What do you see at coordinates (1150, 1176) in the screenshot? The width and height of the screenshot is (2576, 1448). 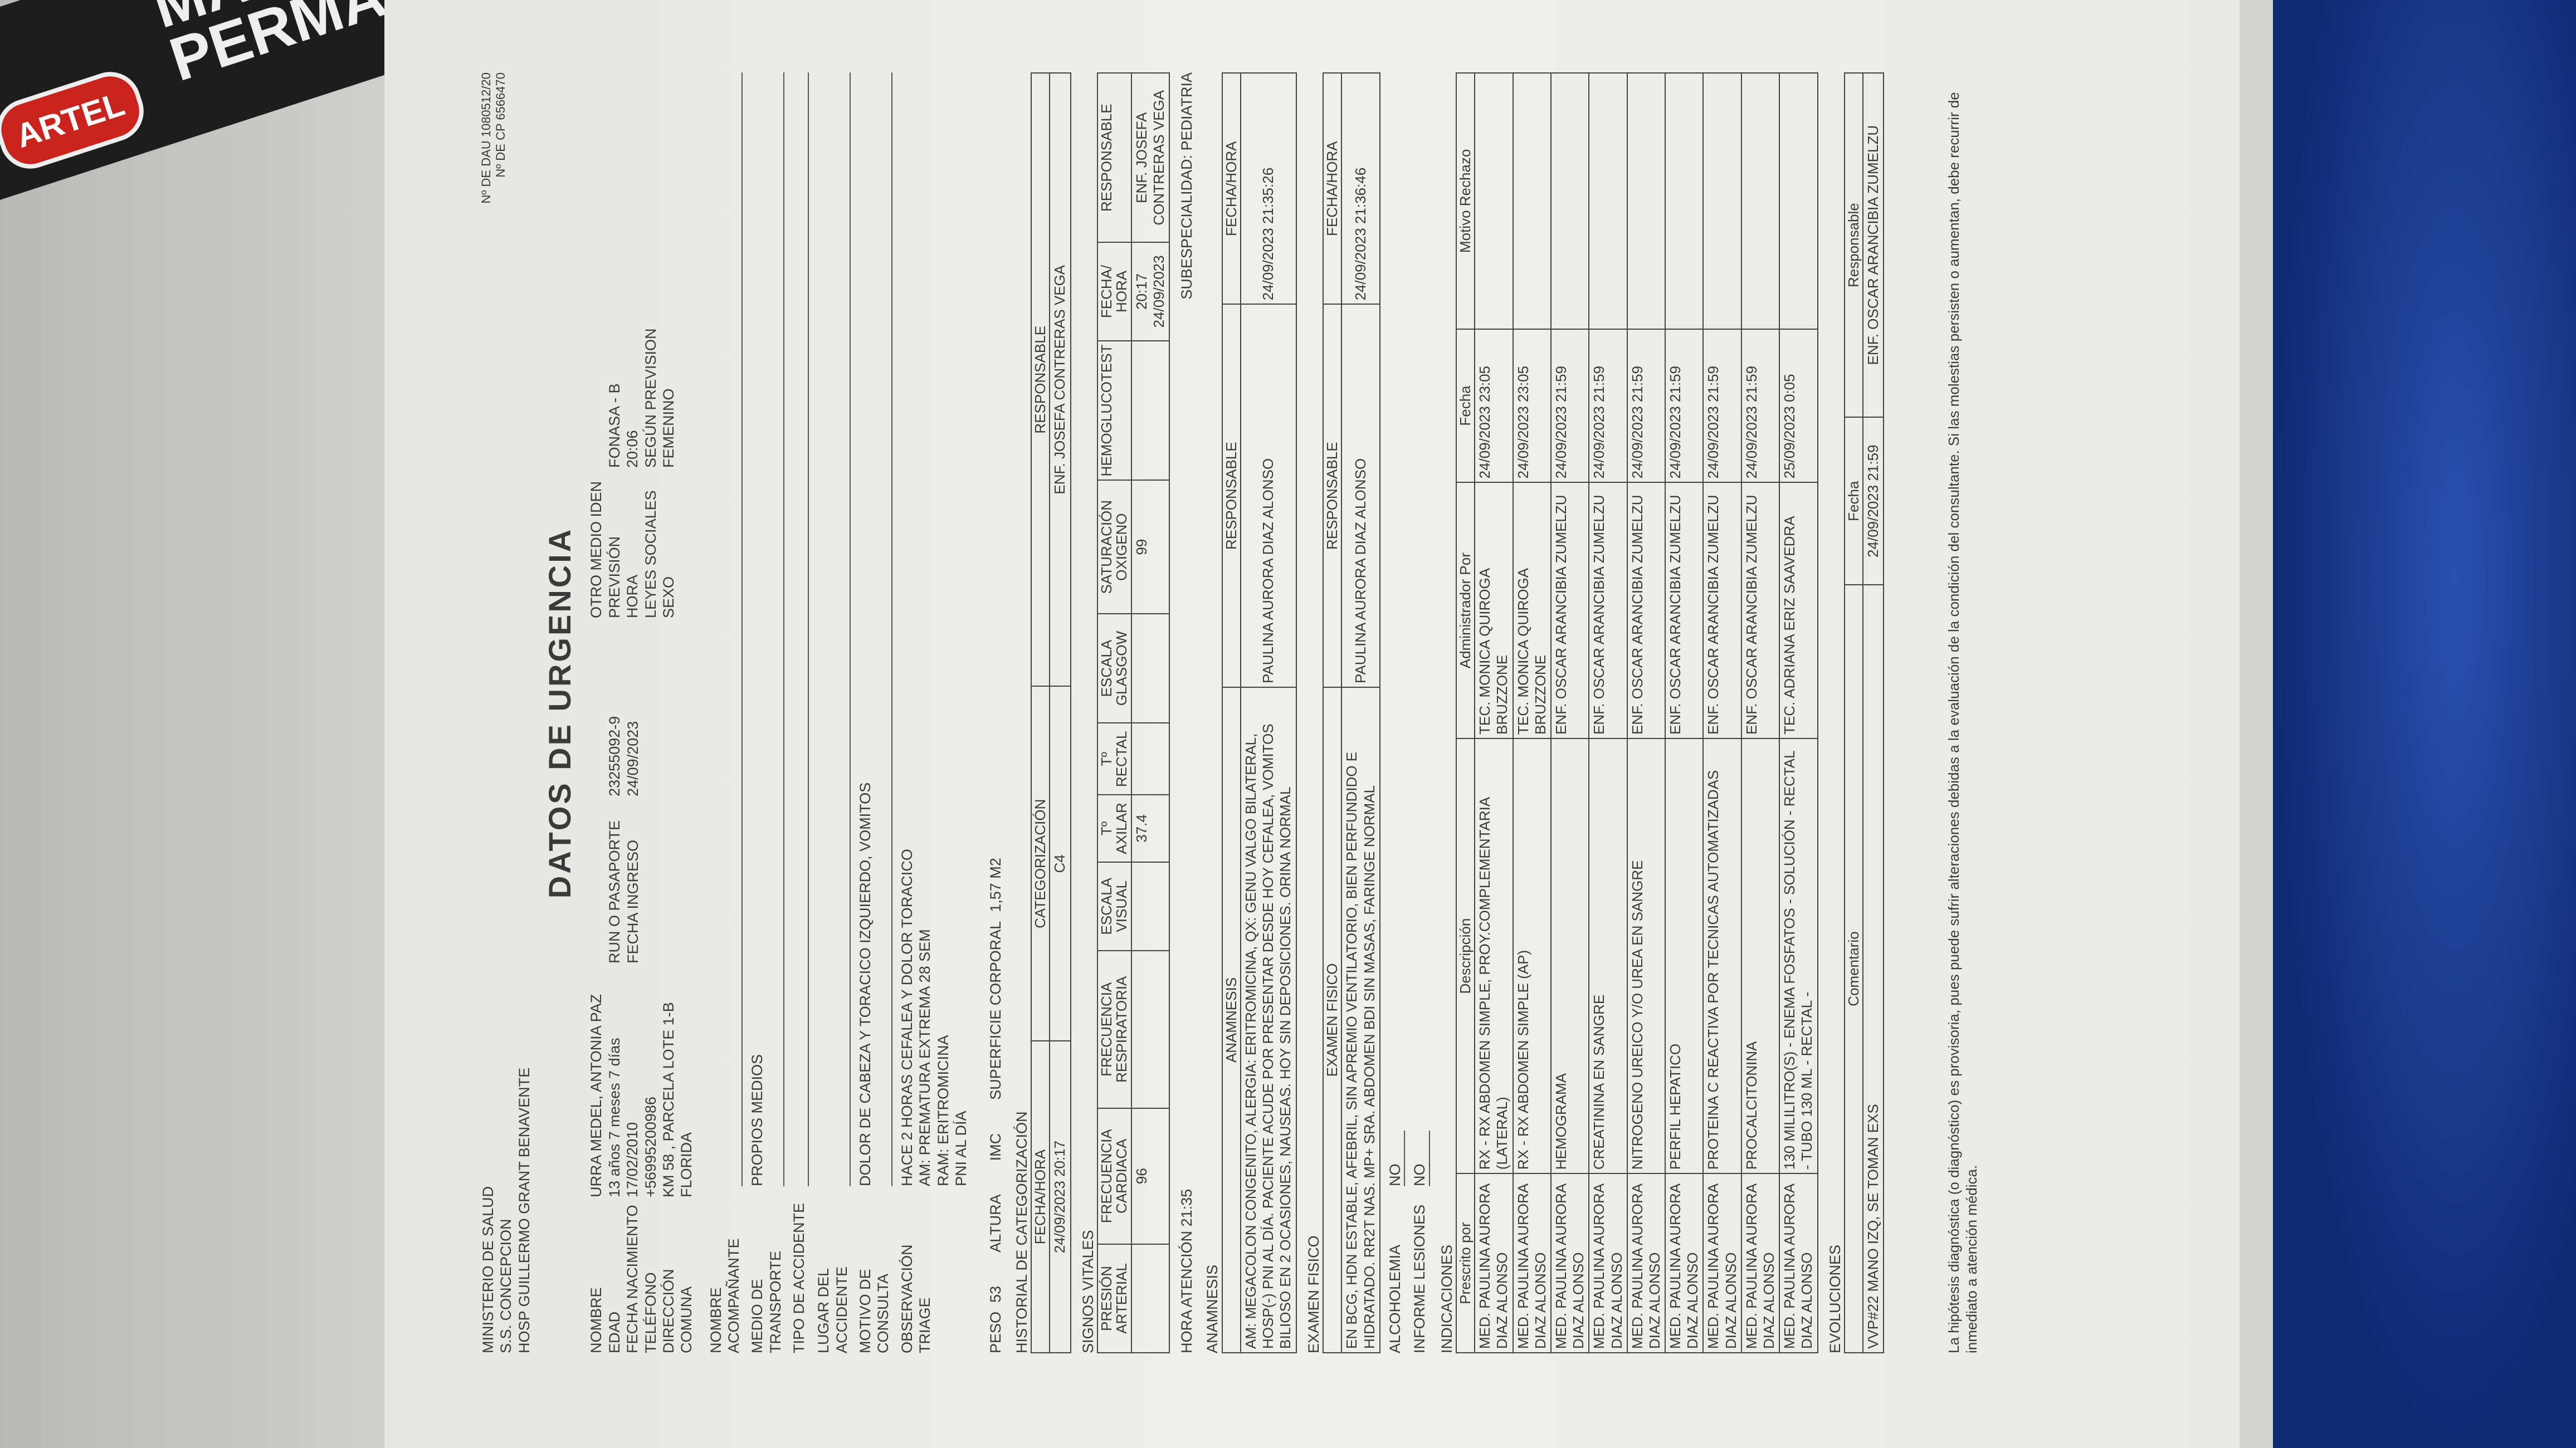 I see `table-cell: 96` at bounding box center [1150, 1176].